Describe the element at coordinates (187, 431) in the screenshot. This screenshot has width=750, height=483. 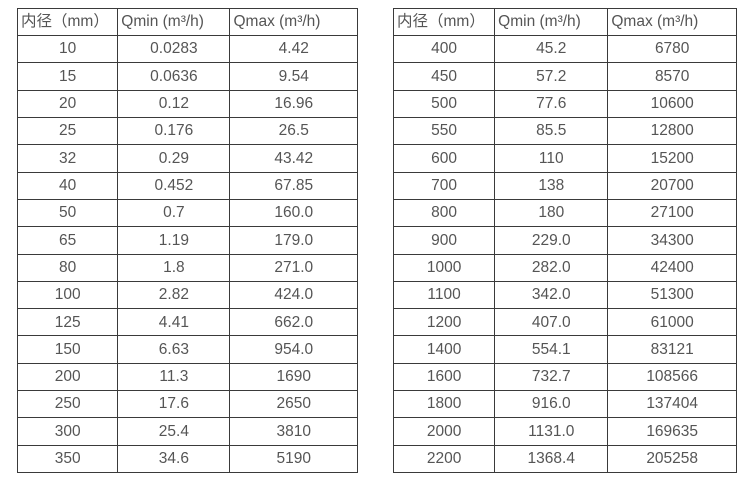
I see `table-row: 300 25.4 3810` at that location.